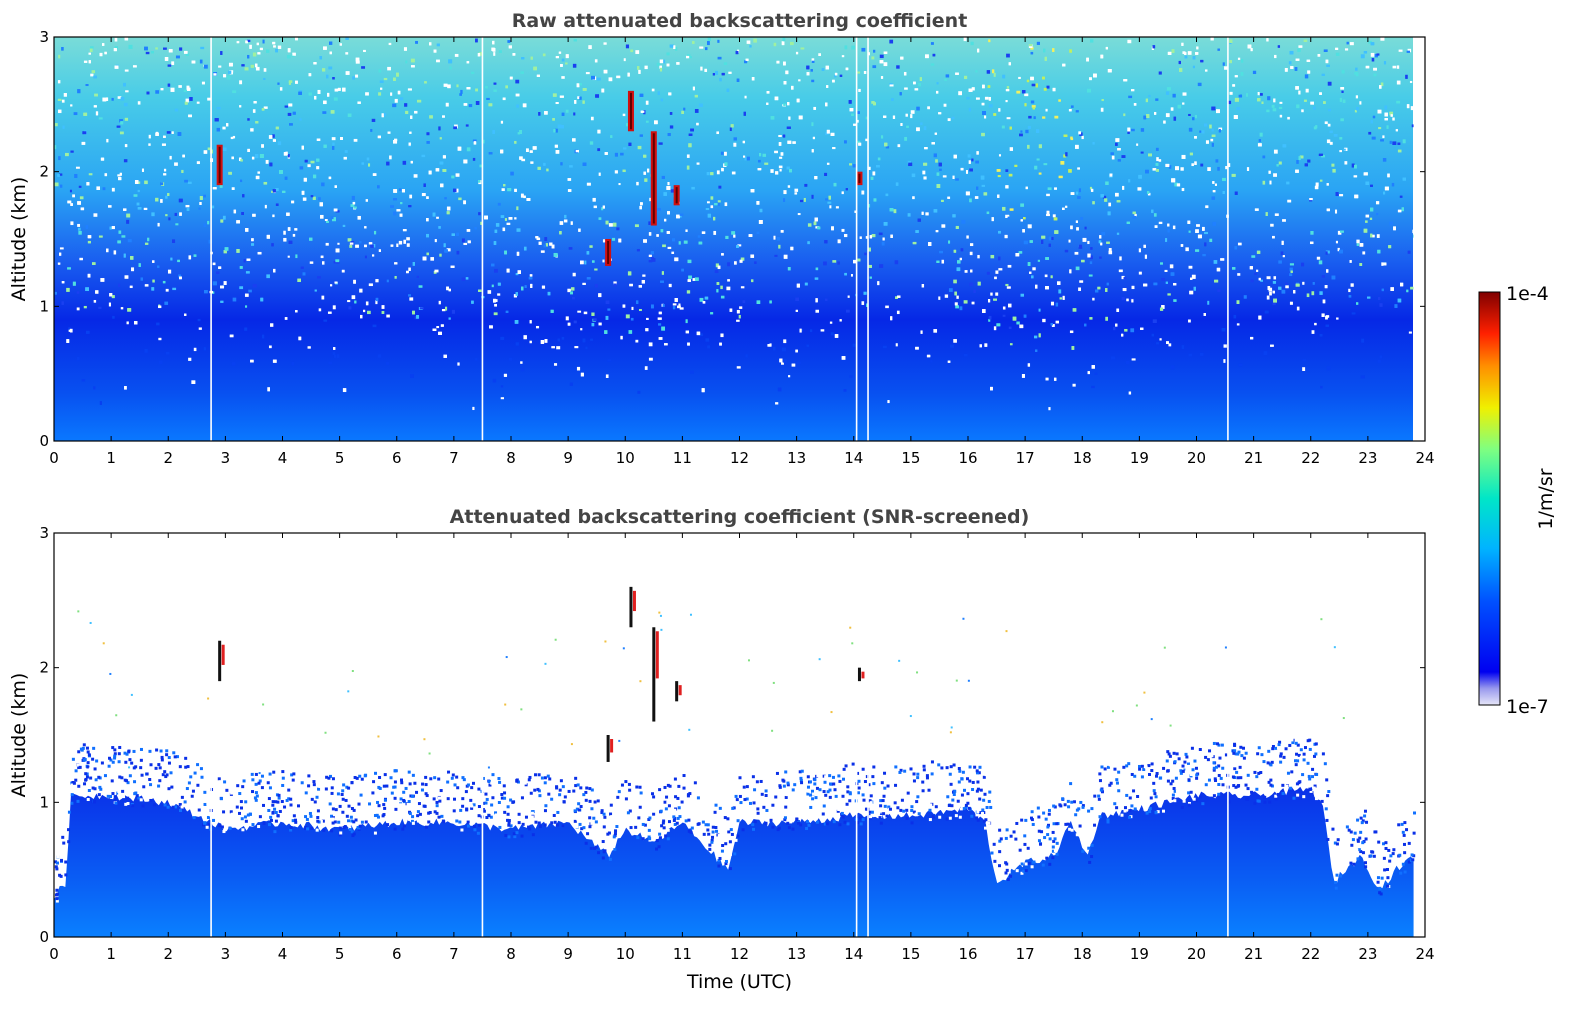  Describe the element at coordinates (54, 458) in the screenshot. I see `x-tick-label: 0` at that location.